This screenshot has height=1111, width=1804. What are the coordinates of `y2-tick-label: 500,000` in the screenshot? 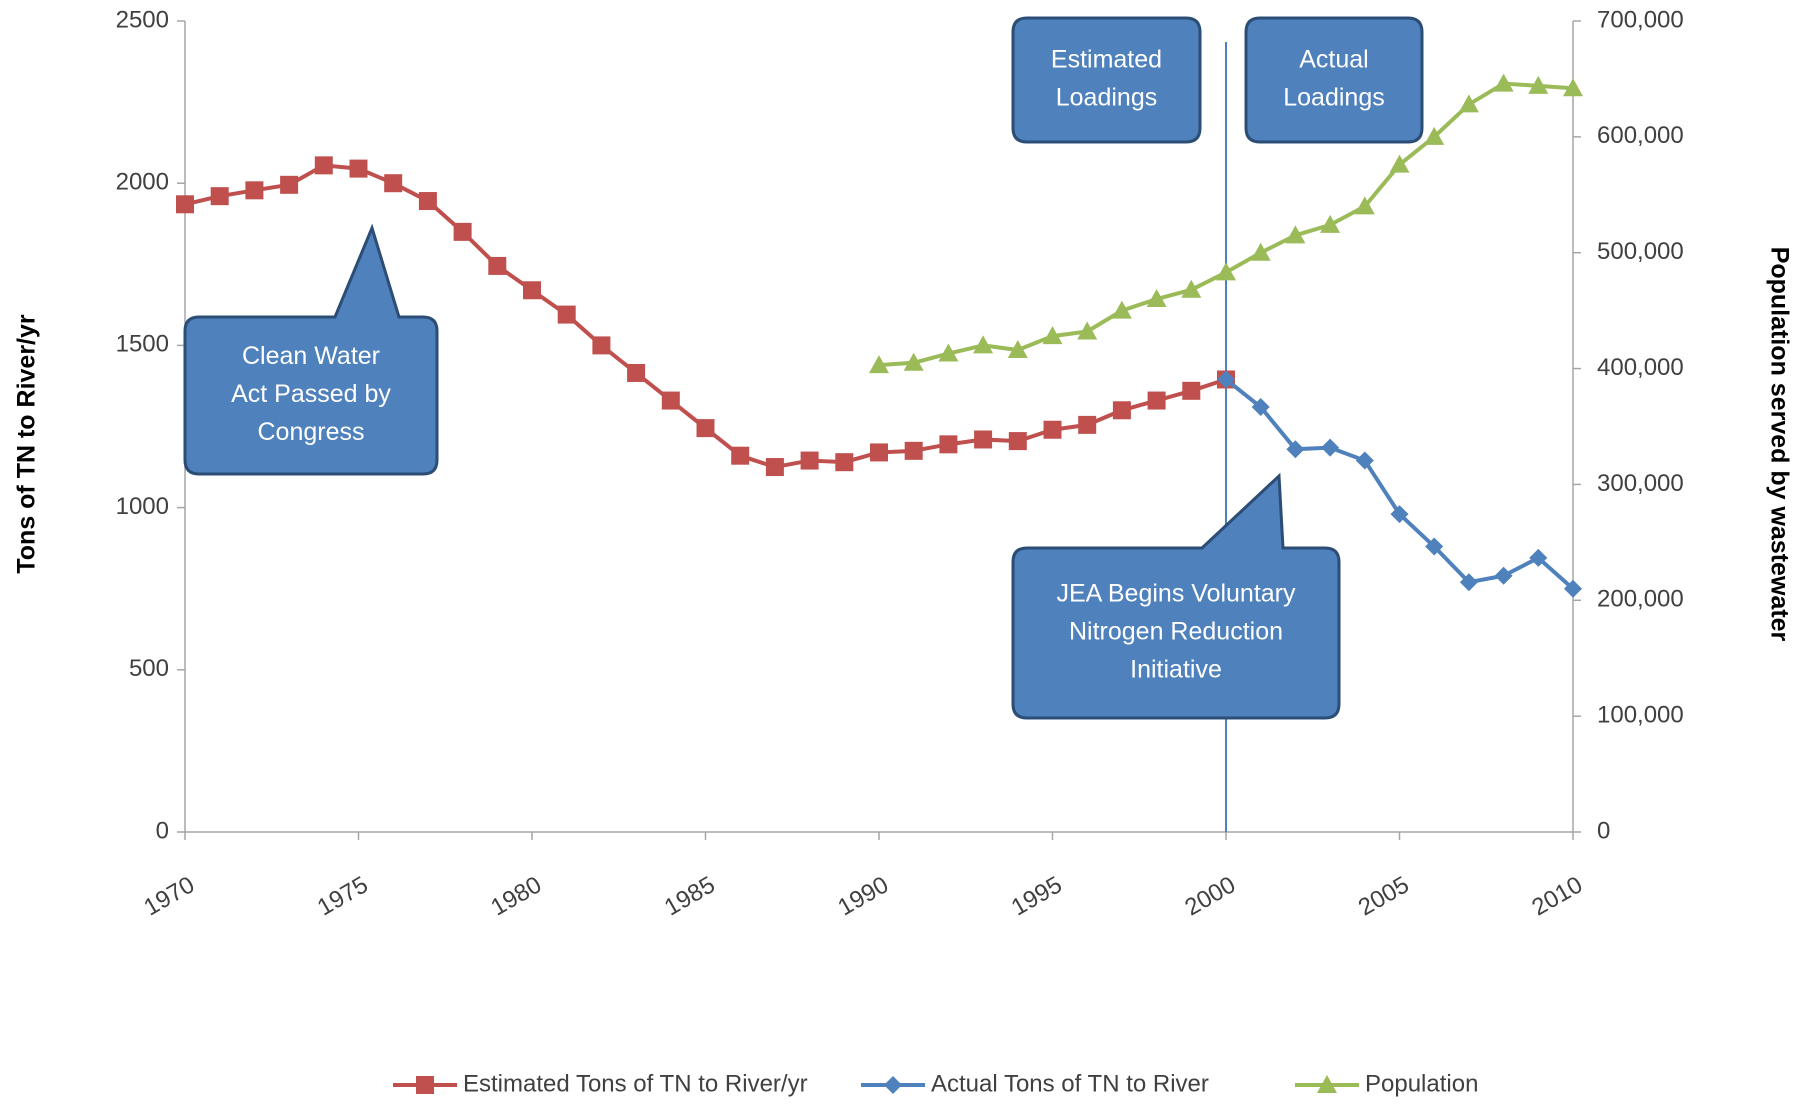 It's located at (1640, 251).